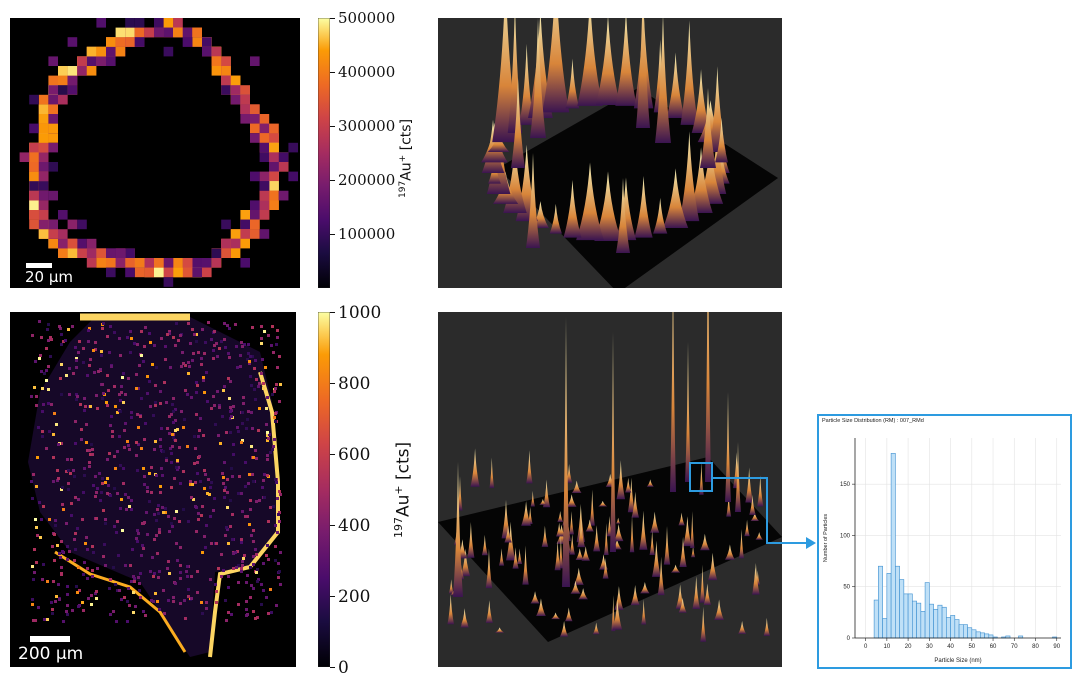 The width and height of the screenshot is (1080, 681). What do you see at coordinates (324, 153) in the screenshot?
I see `top-colorbar` at bounding box center [324, 153].